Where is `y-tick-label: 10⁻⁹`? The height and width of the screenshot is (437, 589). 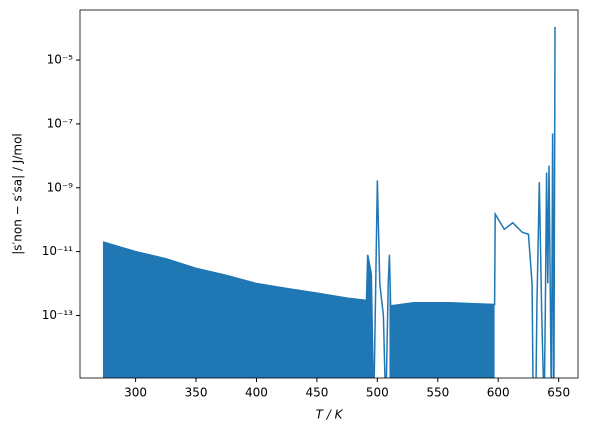
y-tick-label: 10⁻⁹ is located at coordinates (60, 187).